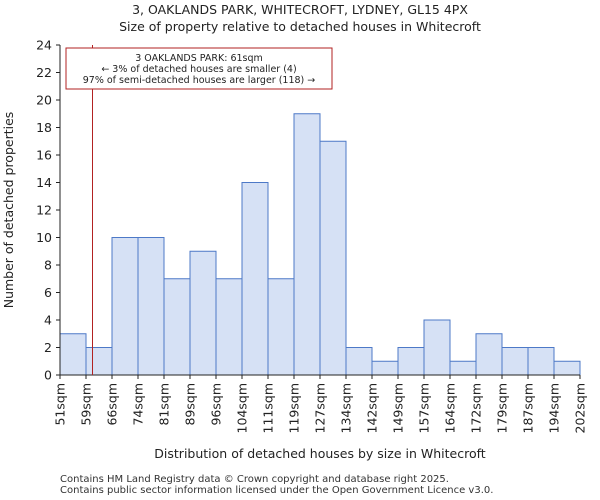  Describe the element at coordinates (44, 182) in the screenshot. I see `y-tick-label: 14` at that location.